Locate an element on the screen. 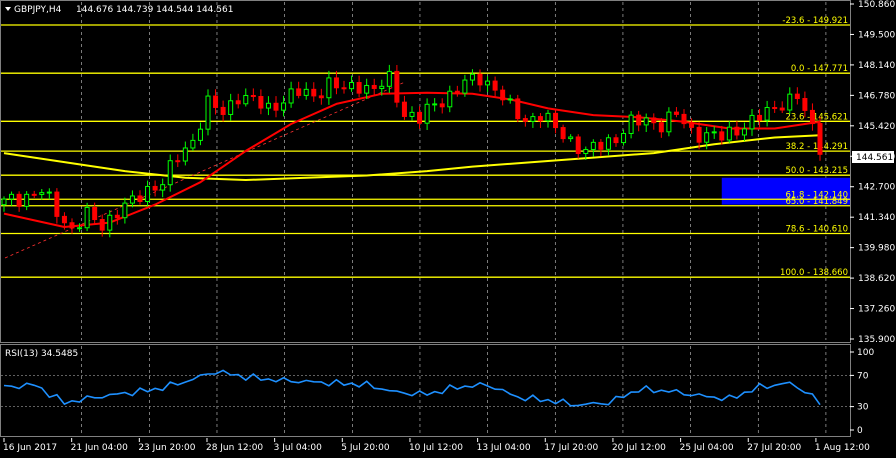  rsi-tick-label: 100 is located at coordinates (865, 353).